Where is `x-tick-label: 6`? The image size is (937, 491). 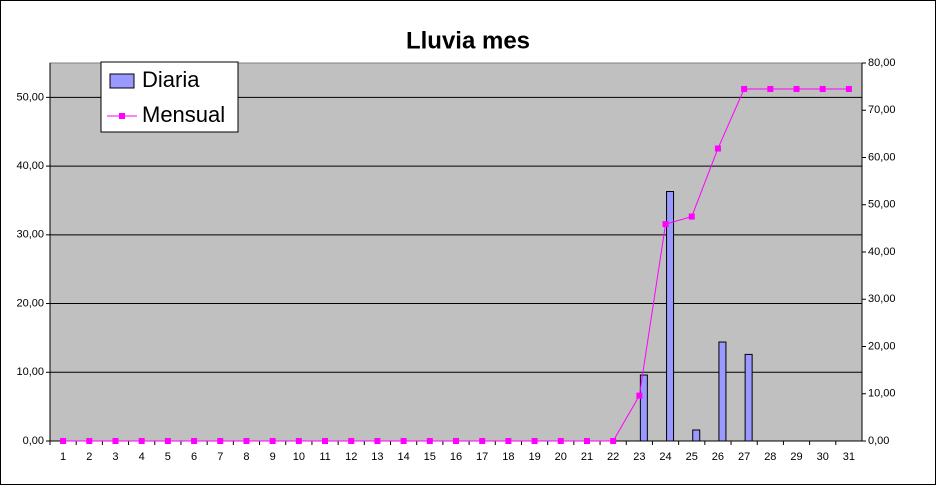
x-tick-label: 6 is located at coordinates (194, 457).